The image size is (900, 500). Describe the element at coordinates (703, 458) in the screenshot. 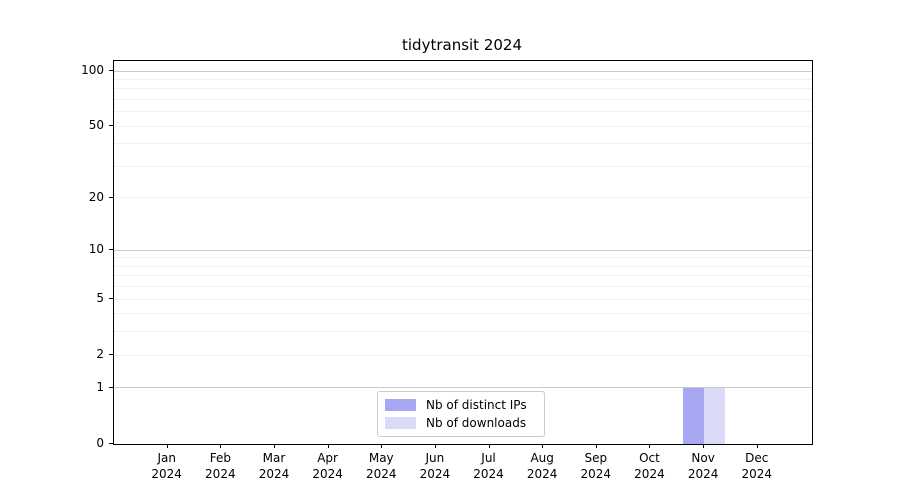

I see `x-tick-month: Nov` at that location.